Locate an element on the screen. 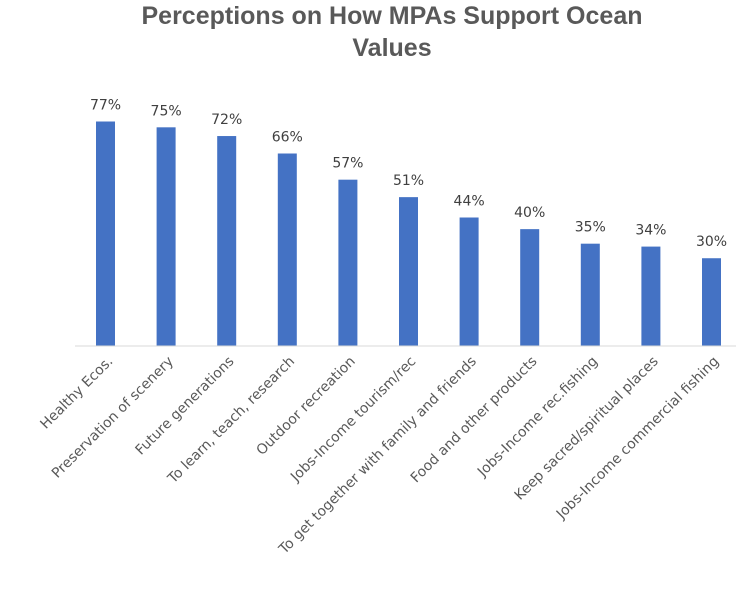 This screenshot has height=598, width=736. data-label: 66% is located at coordinates (287, 138).